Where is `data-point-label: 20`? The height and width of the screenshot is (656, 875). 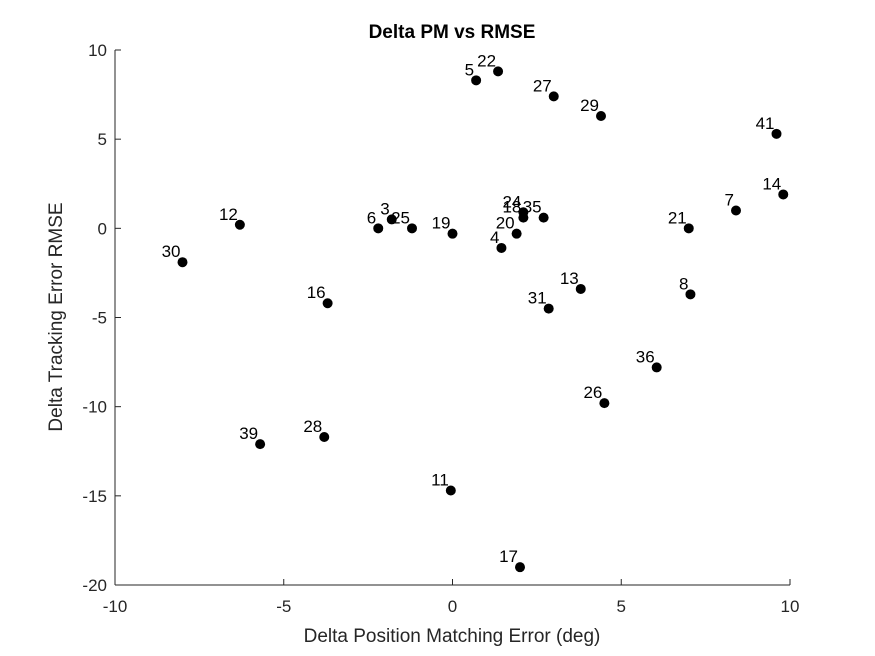 data-point-label: 20 is located at coordinates (505, 223).